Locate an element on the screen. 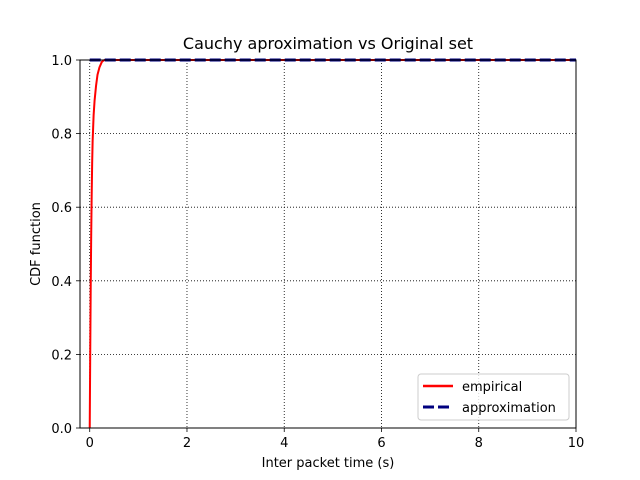 This screenshot has height=480, width=640. x-tick-label: 6 is located at coordinates (381, 443).